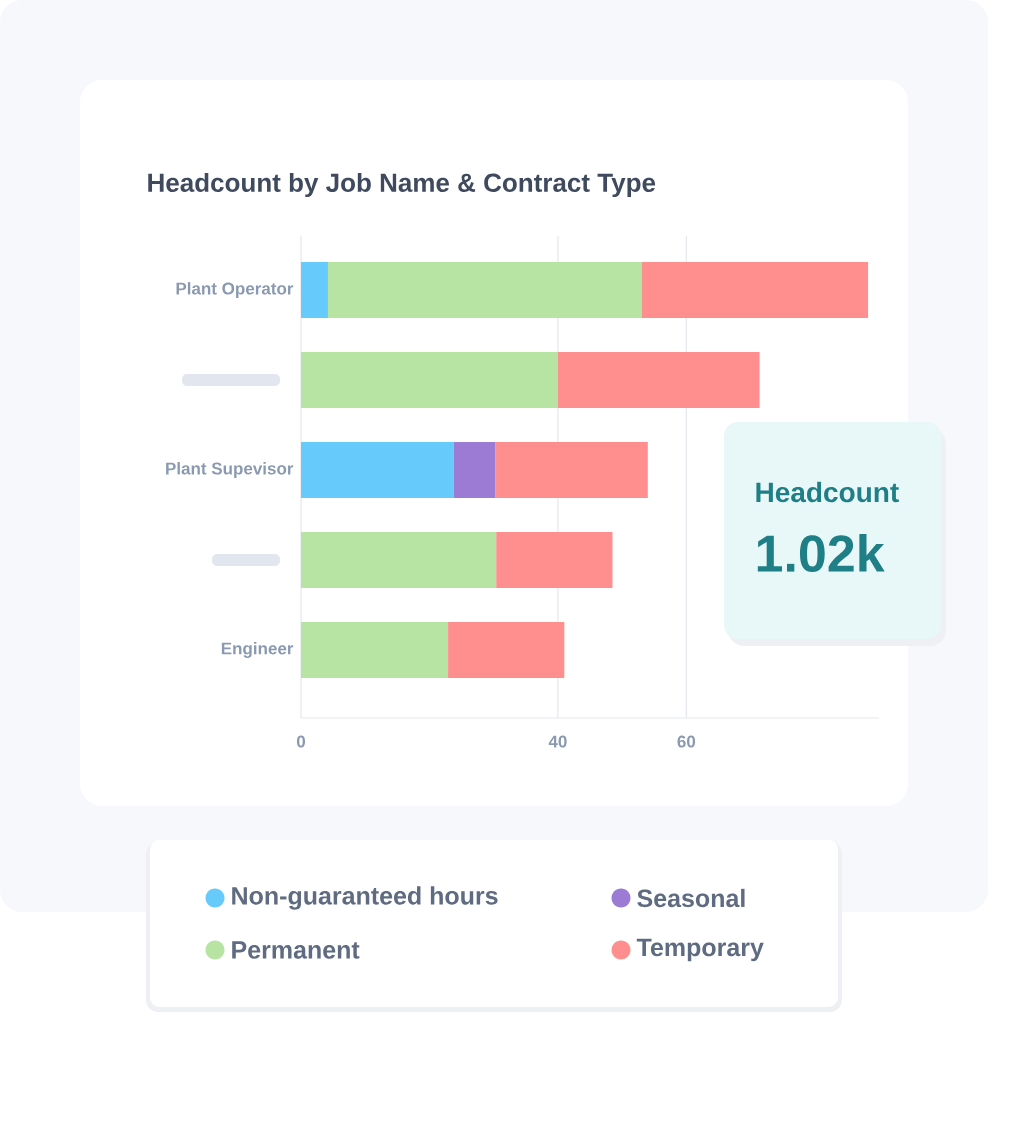  What do you see at coordinates (691, 898) in the screenshot?
I see `legend-label: Seasonal` at bounding box center [691, 898].